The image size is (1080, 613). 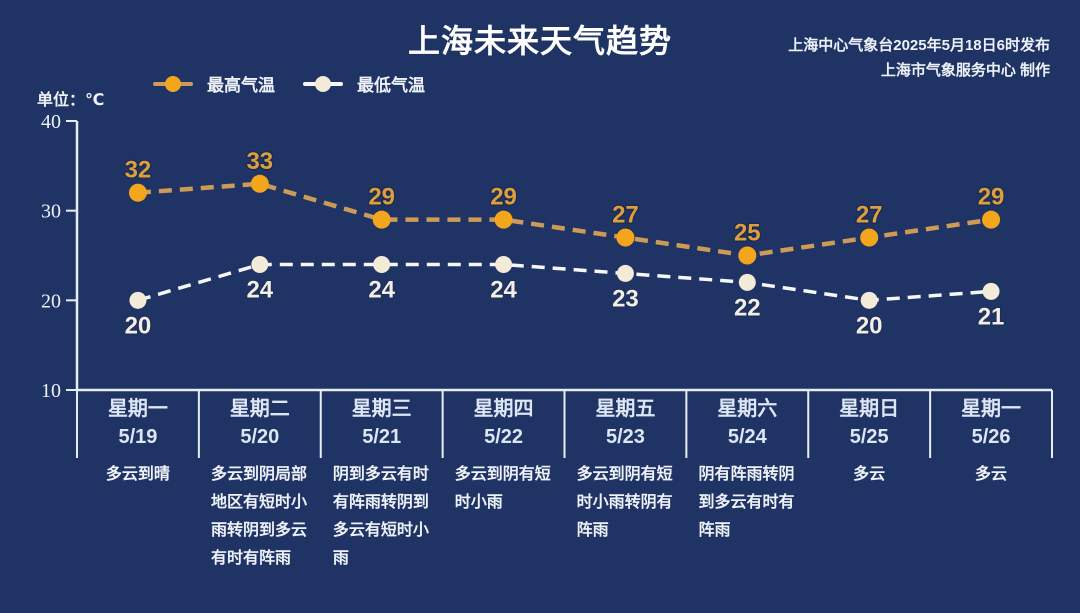 I want to click on day-column-2: 星期二 5/20 多云到阴局部地区有短时小雨转阴到多云有时有阵雨, so click(x=260, y=485).